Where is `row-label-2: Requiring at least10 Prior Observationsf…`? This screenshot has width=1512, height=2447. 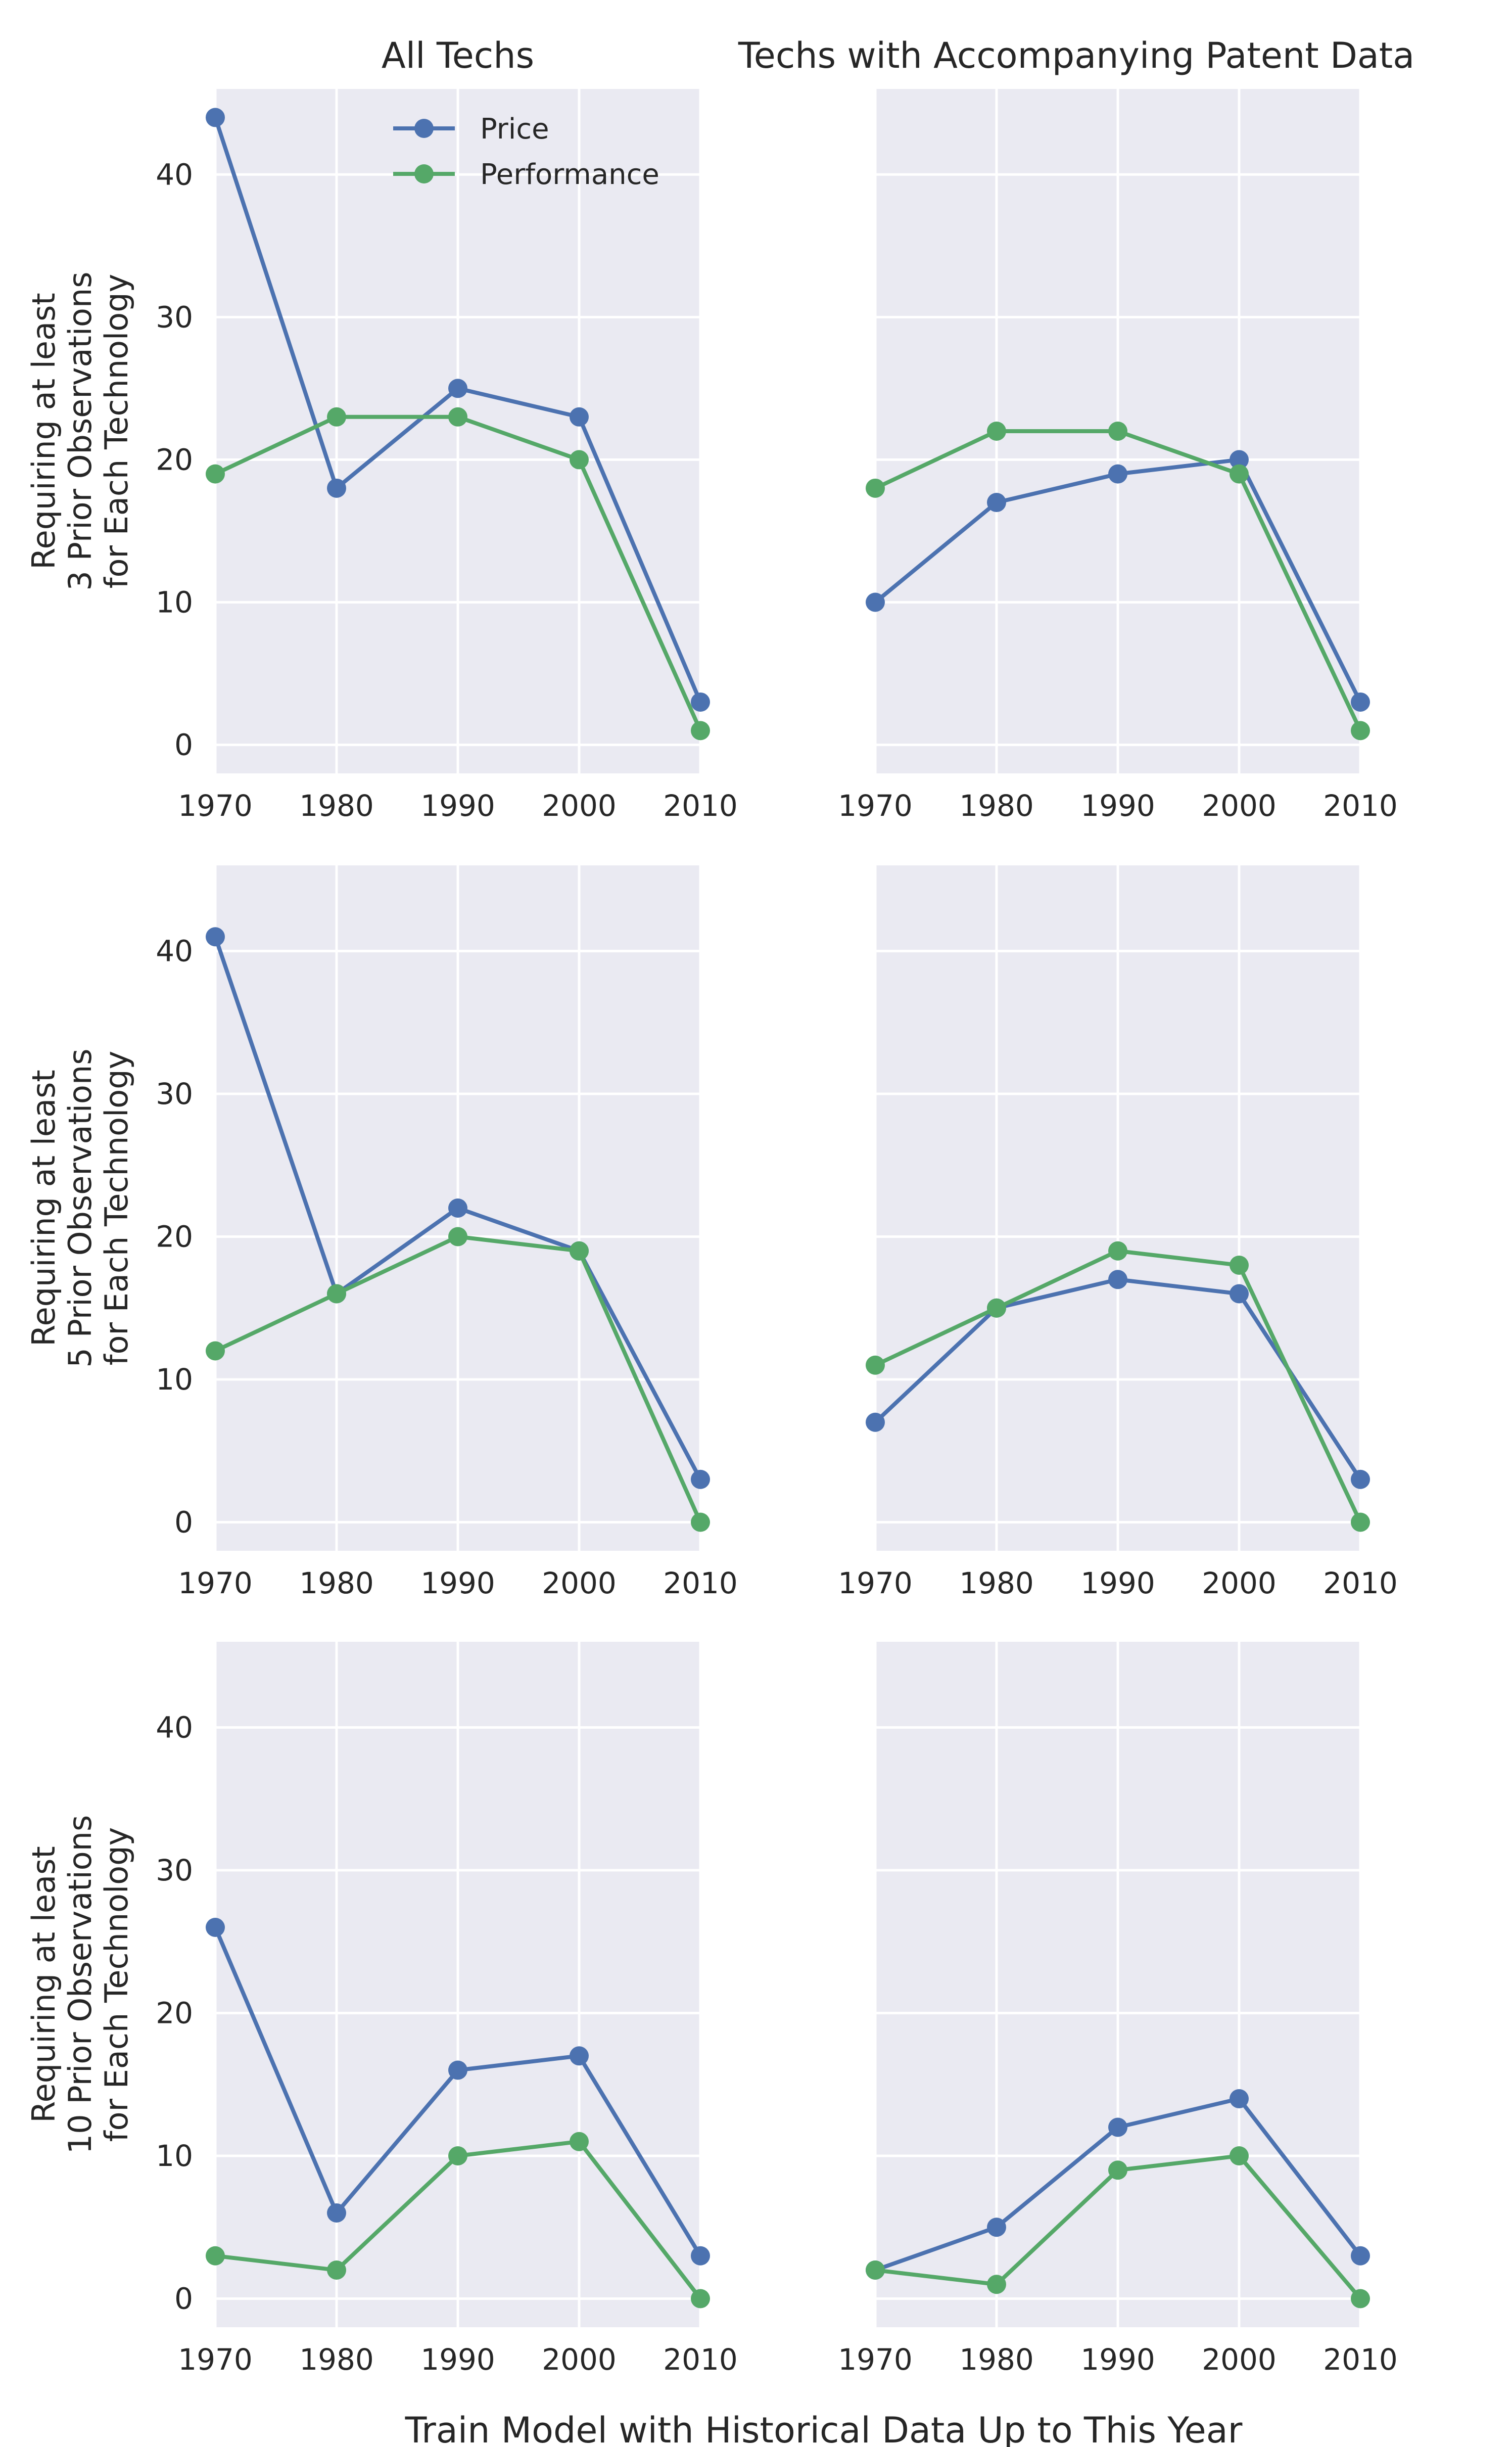 row-label-2: Requiring at least10 Prior Observationsf… is located at coordinates (80, 1984).